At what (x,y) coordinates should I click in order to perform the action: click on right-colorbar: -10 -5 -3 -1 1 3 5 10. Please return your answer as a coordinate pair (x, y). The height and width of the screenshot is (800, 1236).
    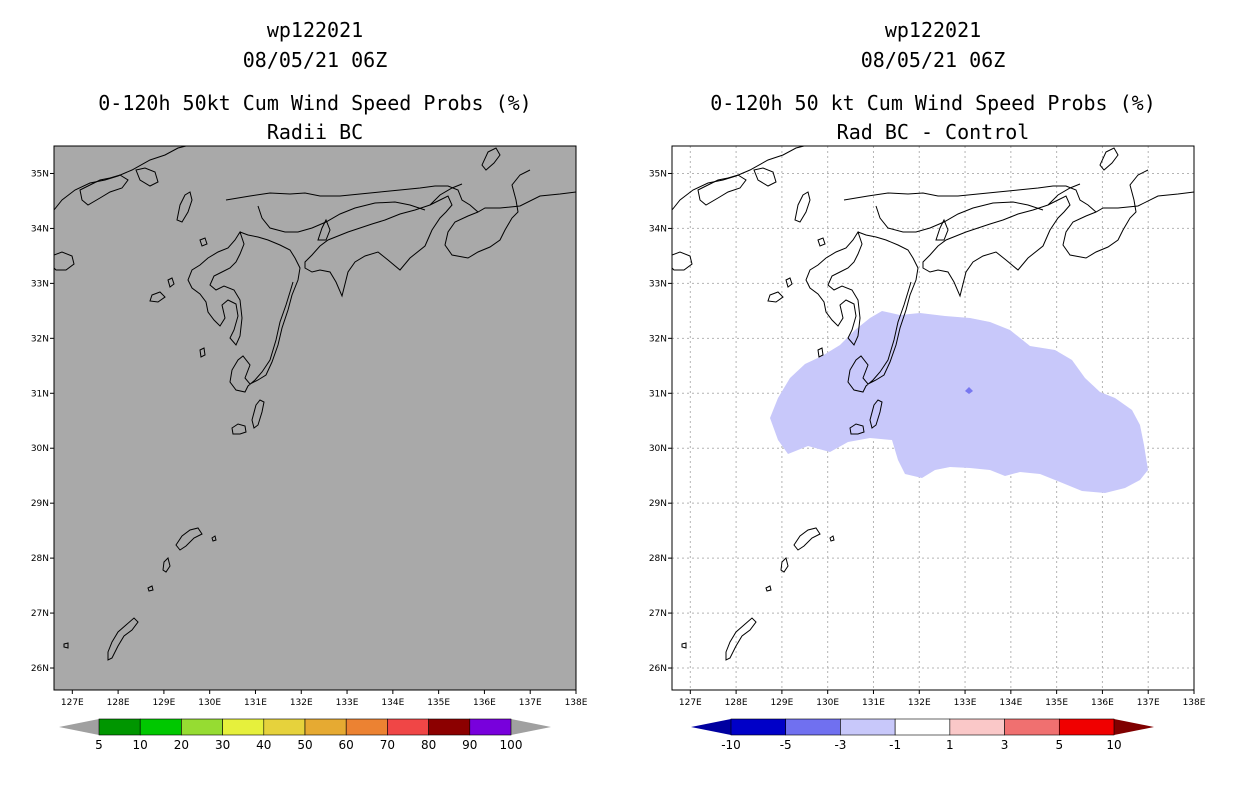
    Looking at the image, I should click on (922, 735).